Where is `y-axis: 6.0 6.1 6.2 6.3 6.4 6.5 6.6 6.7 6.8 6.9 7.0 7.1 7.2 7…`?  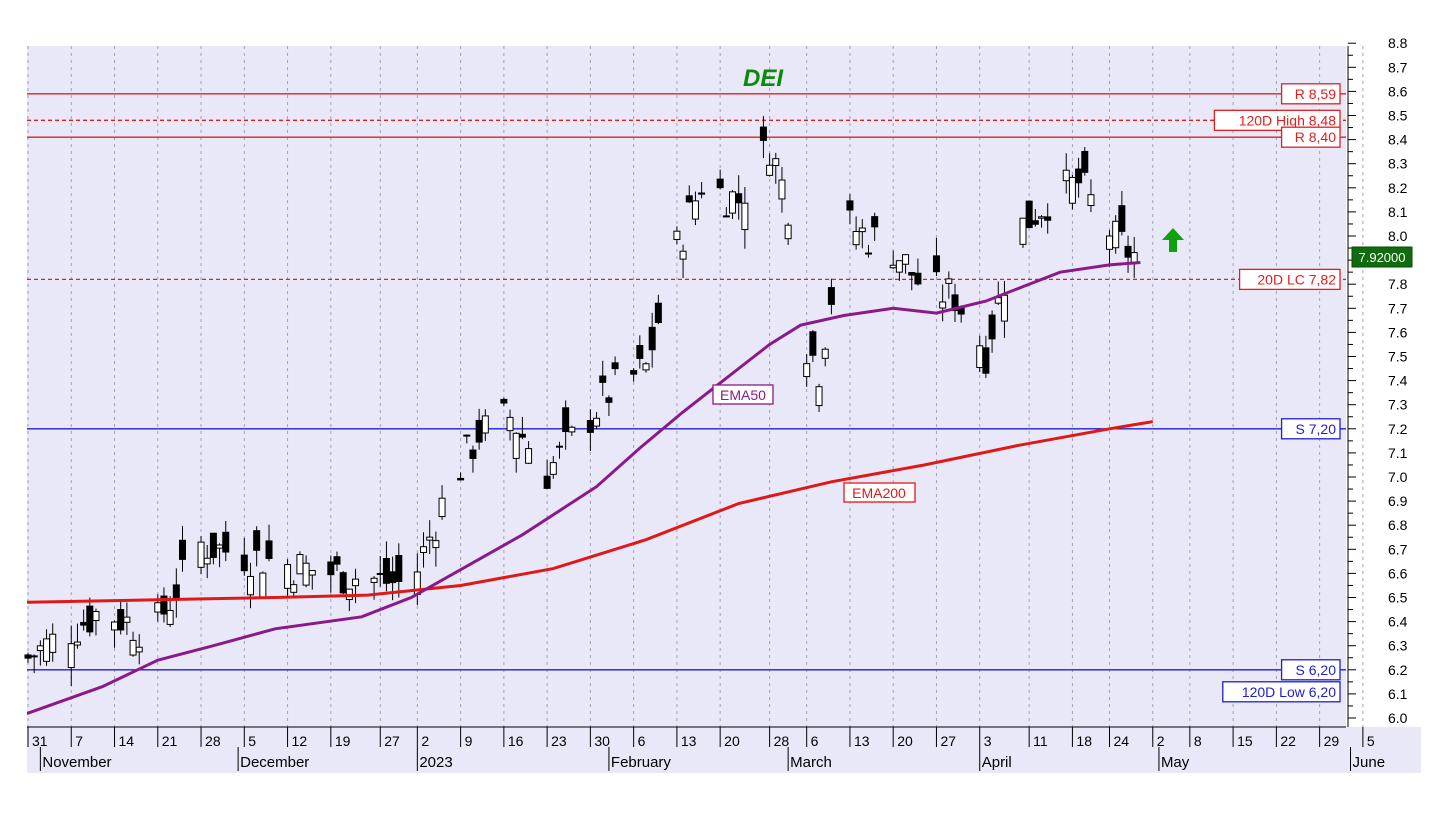
y-axis: 6.0 6.1 6.2 6.3 6.4 6.5 6.6 6.7 6.8 6.9 7.0 7.1 7.2 7… is located at coordinates (1377, 381).